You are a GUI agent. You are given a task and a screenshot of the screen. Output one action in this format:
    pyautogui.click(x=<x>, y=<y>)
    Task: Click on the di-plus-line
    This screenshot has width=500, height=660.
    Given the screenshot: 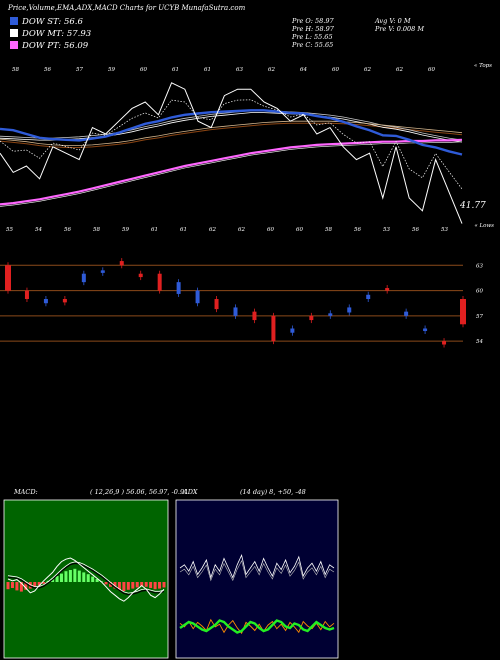 What is the action you would take?
    pyautogui.click(x=257, y=566)
    